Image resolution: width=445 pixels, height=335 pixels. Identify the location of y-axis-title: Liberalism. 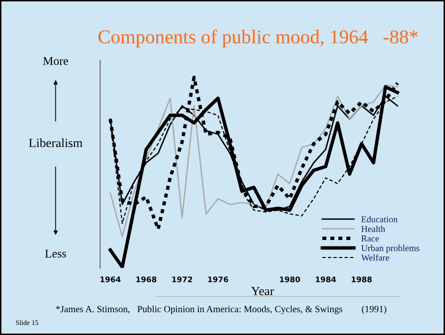
(55, 143).